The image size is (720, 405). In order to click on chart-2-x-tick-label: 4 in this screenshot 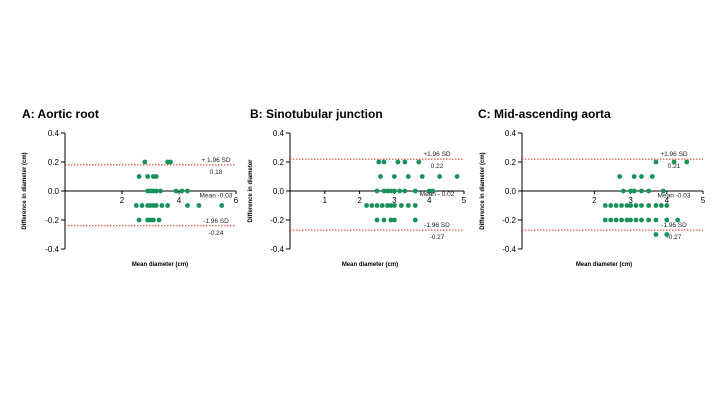, I will do `click(667, 200)`.